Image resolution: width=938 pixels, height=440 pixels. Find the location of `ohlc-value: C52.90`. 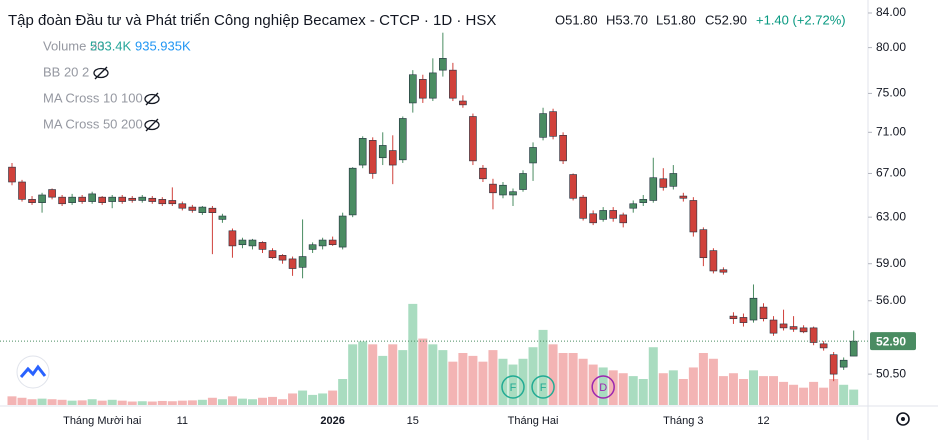

ohlc-value: C52.90 is located at coordinates (726, 19).